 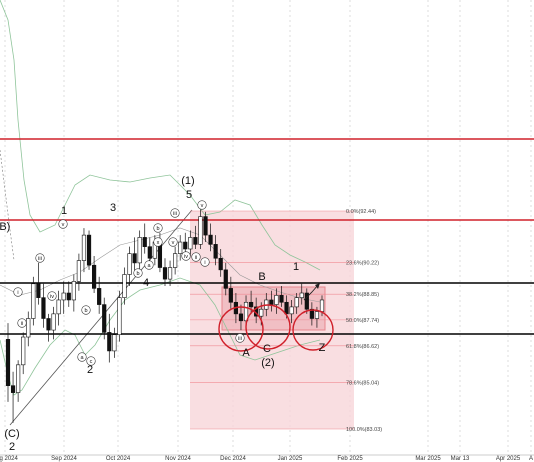 What do you see at coordinates (91, 362) in the screenshot?
I see `circled-wave-label: c` at bounding box center [91, 362].